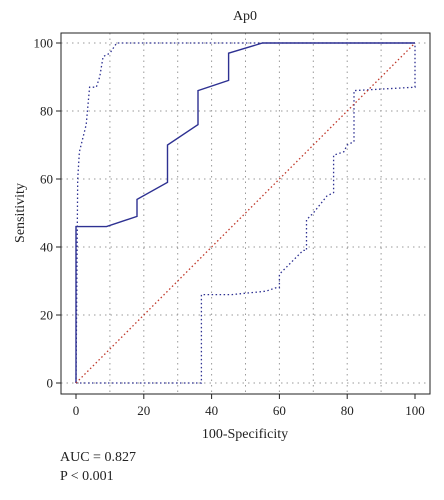  What do you see at coordinates (50, 383) in the screenshot?
I see `y-tick-label: 0` at bounding box center [50, 383].